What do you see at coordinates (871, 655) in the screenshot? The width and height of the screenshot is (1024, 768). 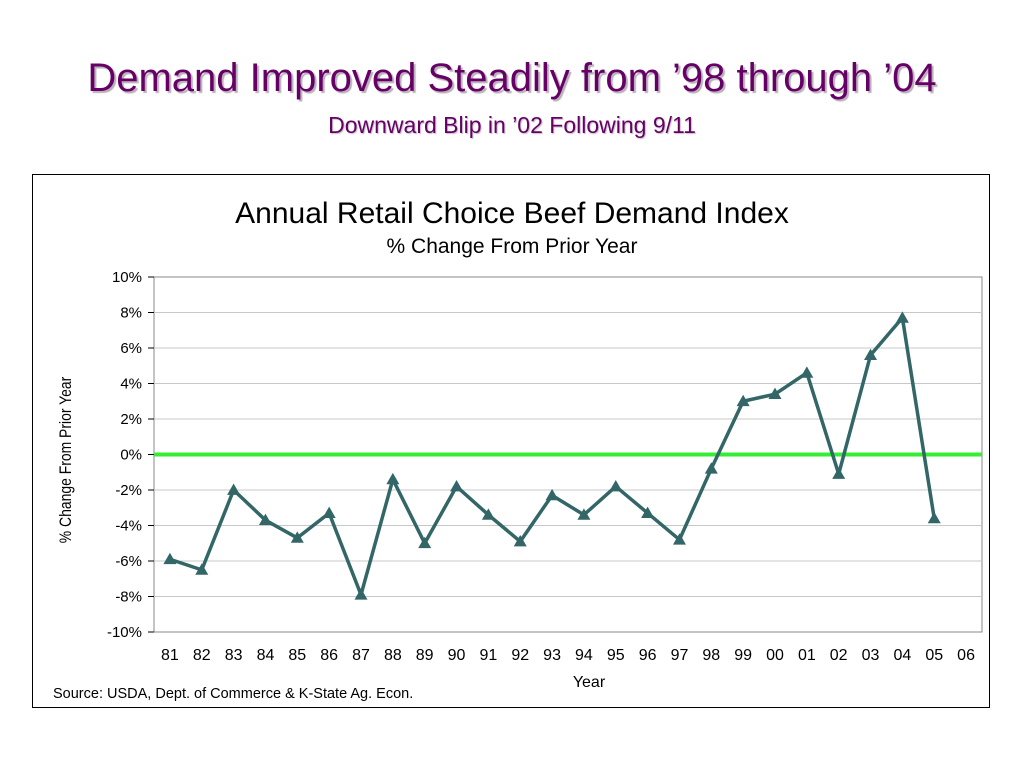 I see `x-tick-label: 03` at bounding box center [871, 655].